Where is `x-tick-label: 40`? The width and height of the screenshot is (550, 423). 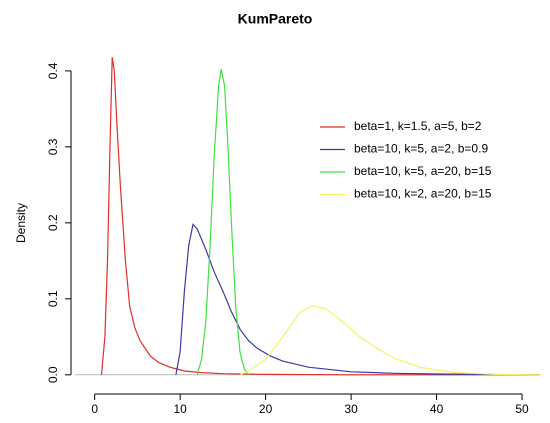 x-tick-label: 40 is located at coordinates (437, 409).